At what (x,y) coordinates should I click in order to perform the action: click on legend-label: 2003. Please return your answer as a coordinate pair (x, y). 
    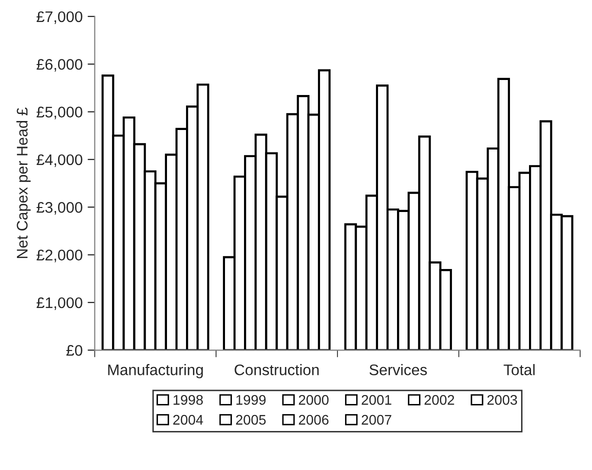
    Looking at the image, I should click on (502, 400).